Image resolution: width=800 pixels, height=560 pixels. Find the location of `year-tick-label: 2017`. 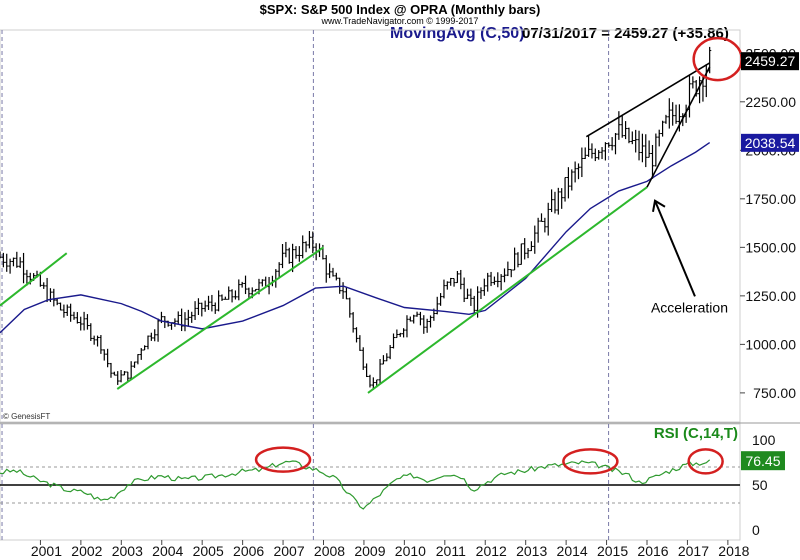

year-tick-label: 2017 is located at coordinates (693, 551).